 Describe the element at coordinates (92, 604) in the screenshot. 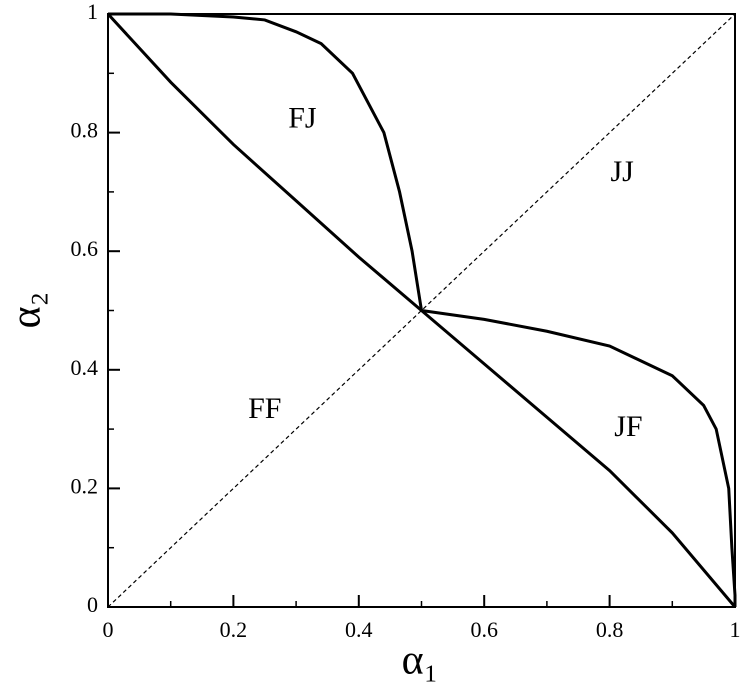

I see `y-tick-label: 0` at that location.